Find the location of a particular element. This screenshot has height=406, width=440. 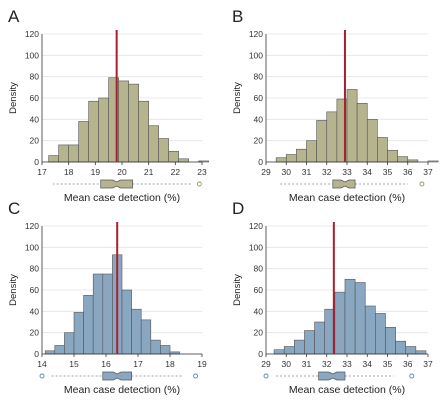

x-tick-label: 29 is located at coordinates (266, 364).